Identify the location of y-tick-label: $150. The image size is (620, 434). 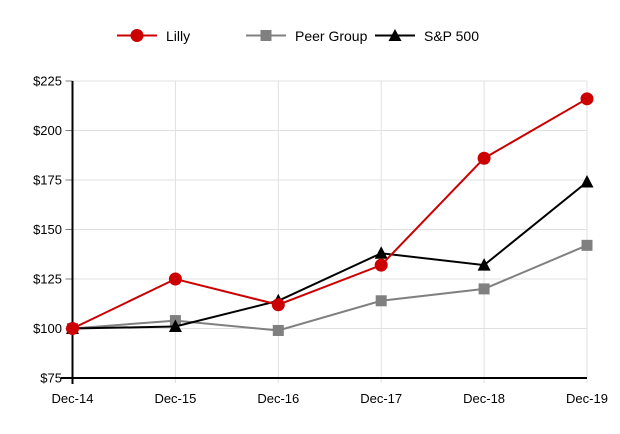
(47, 229).